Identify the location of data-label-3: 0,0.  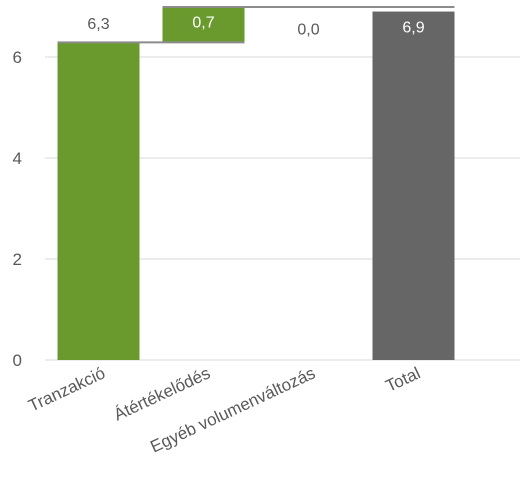
(308, 30).